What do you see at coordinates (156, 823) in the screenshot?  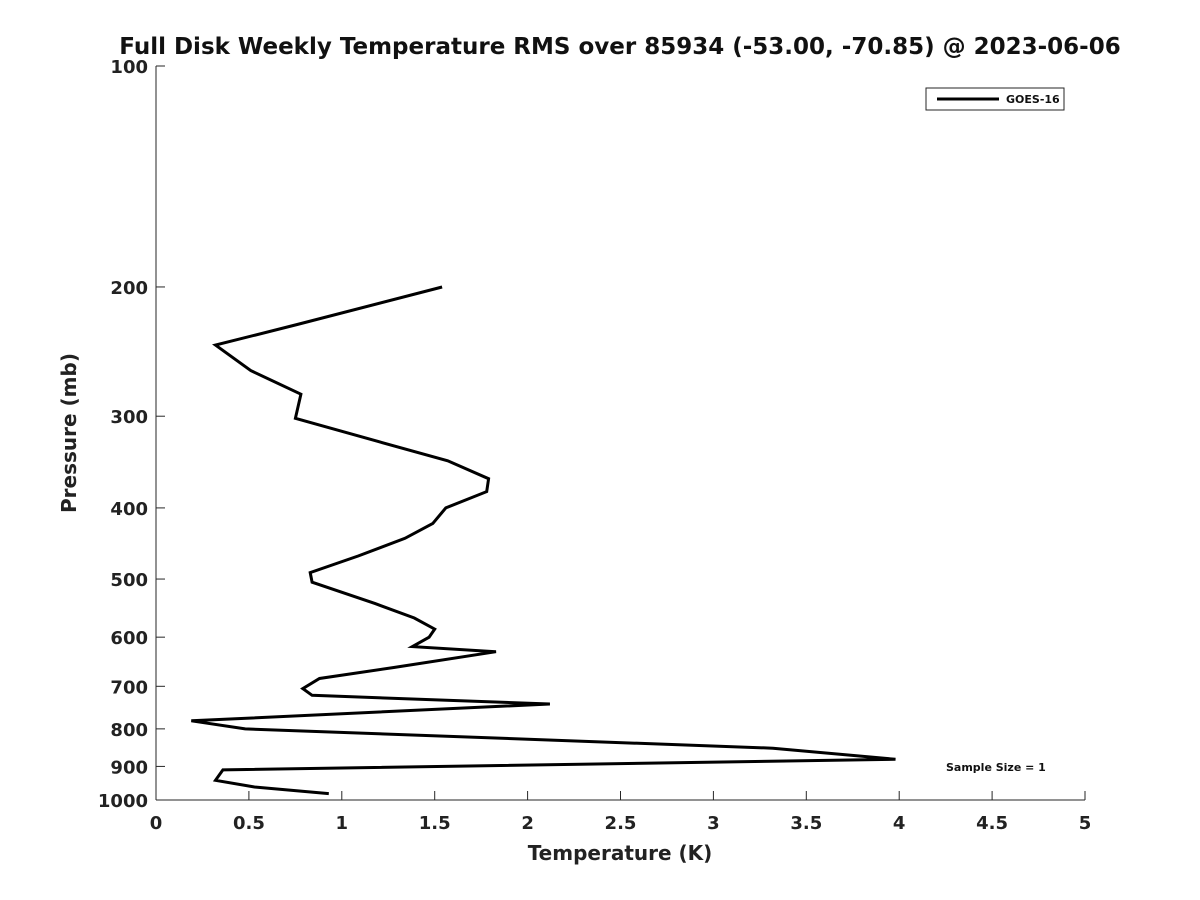 I see `x-tick-label: 0` at bounding box center [156, 823].